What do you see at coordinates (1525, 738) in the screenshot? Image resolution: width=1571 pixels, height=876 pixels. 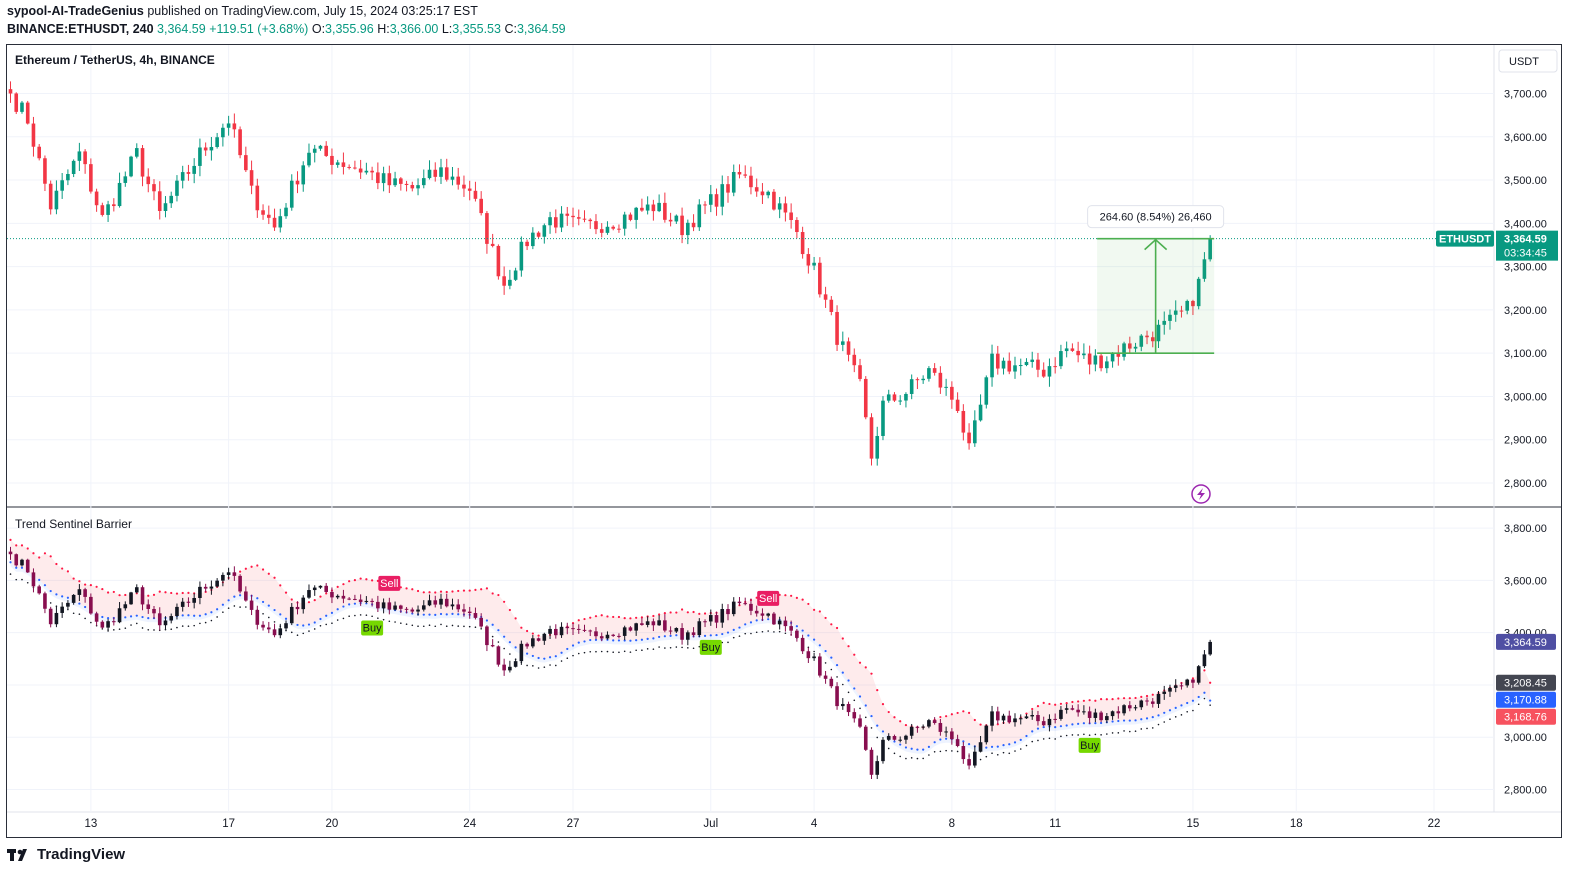 I see `indicator-tick-label: 3,000.00` at bounding box center [1525, 738].